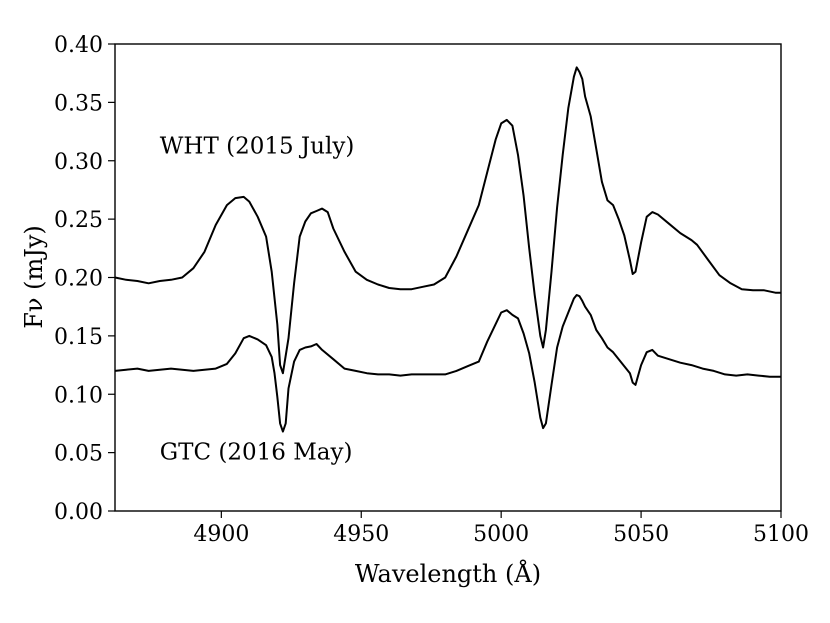 This screenshot has width=830, height=623. Describe the element at coordinates (78, 103) in the screenshot. I see `y-tick-label: 0.35` at that location.